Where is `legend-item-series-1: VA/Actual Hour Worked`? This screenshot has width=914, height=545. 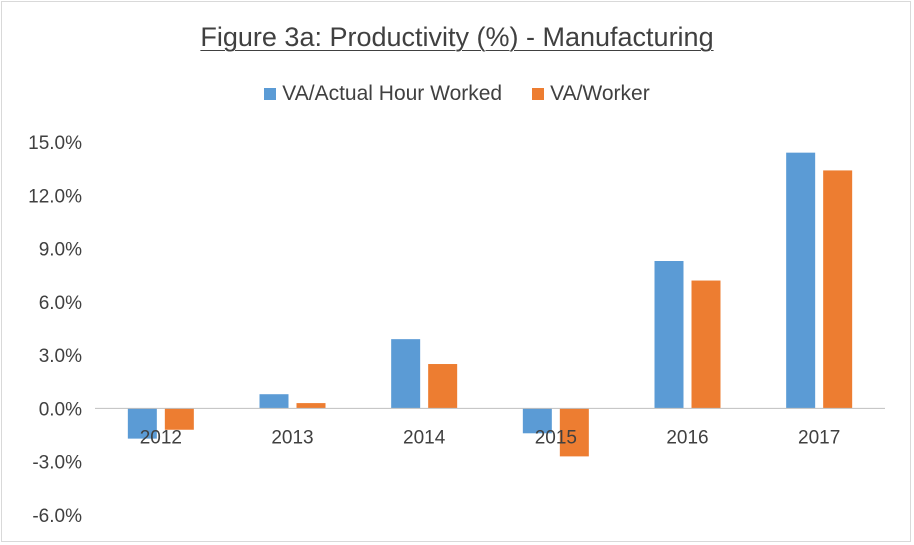 legend-item-series-1: VA/Actual Hour Worked is located at coordinates (383, 94).